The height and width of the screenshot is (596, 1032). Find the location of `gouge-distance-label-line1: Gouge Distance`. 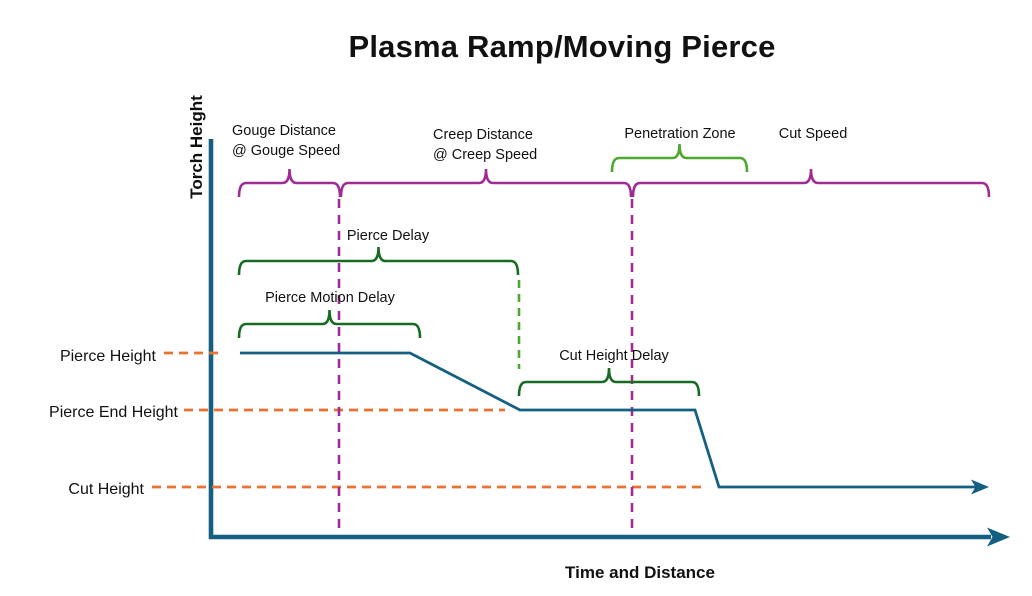

gouge-distance-label-line1: Gouge Distance is located at coordinates (284, 131).